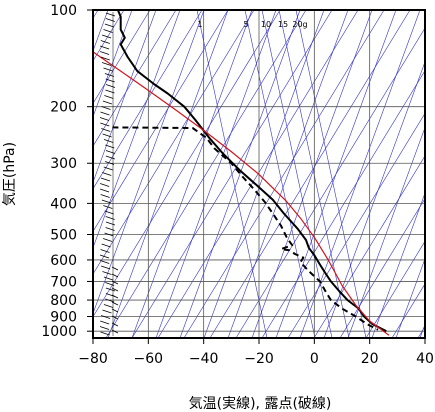 This screenshot has width=435, height=412. I want to click on x-tick-label: 20, so click(370, 359).